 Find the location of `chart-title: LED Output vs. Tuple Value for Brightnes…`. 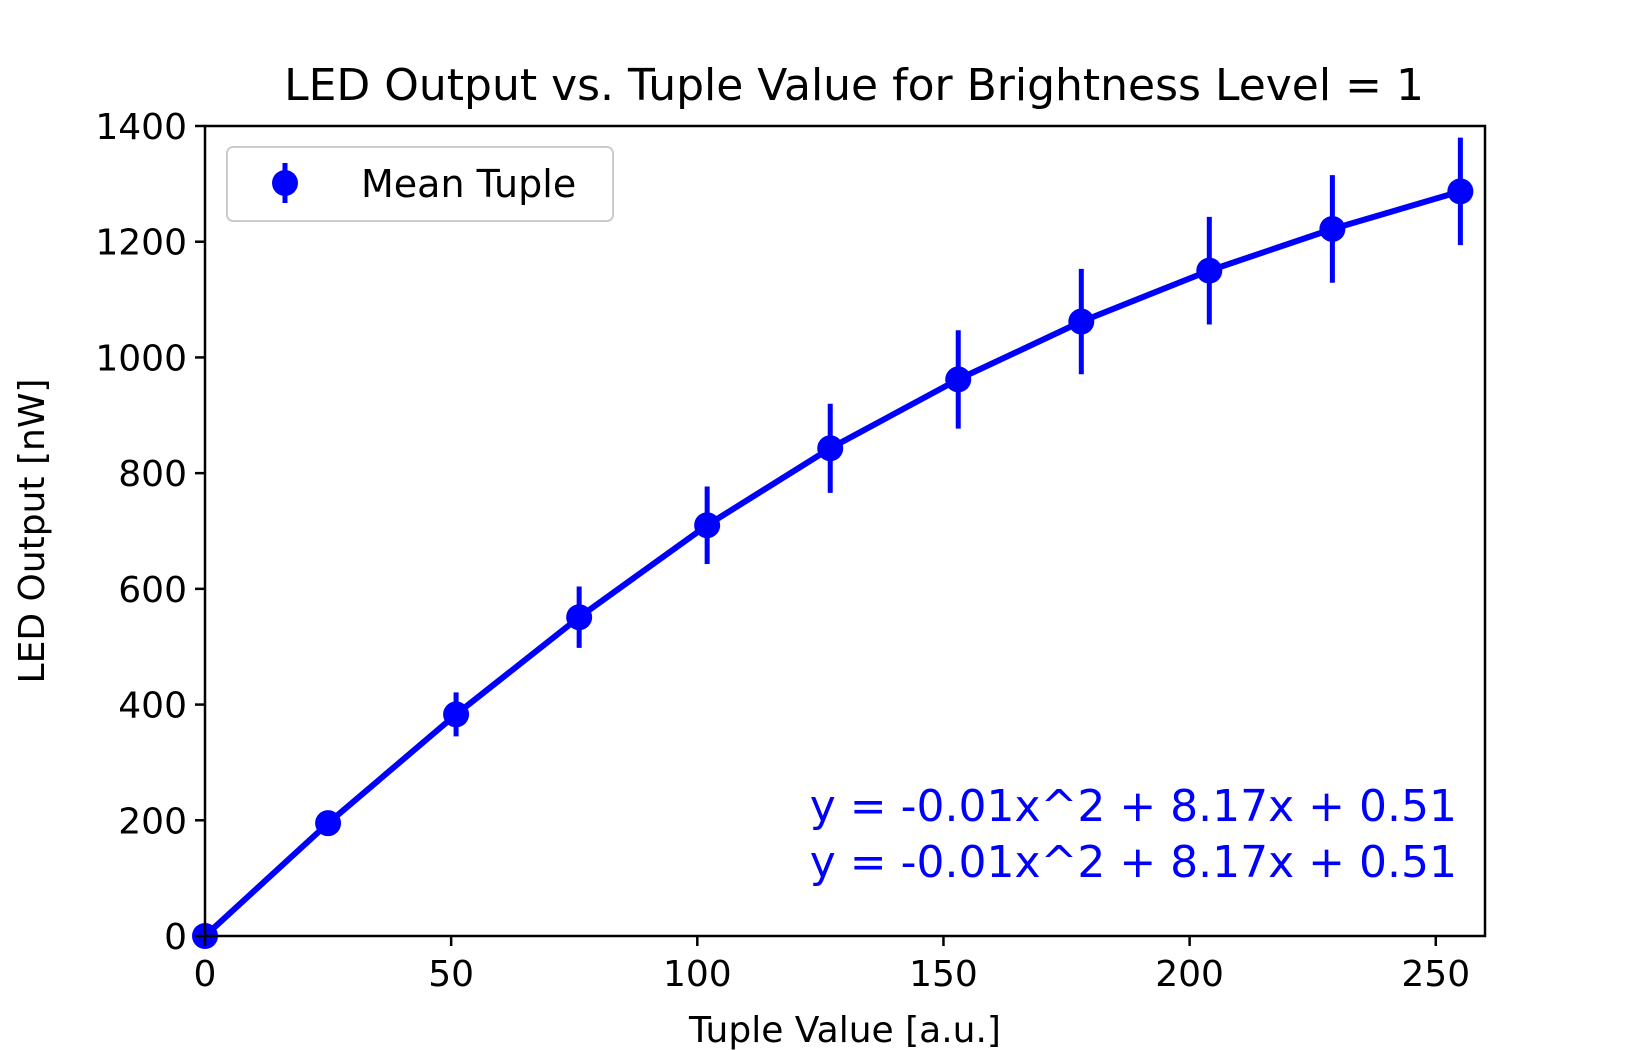

chart-title: LED Output vs. Tuple Value for Brightnes… is located at coordinates (854, 85).